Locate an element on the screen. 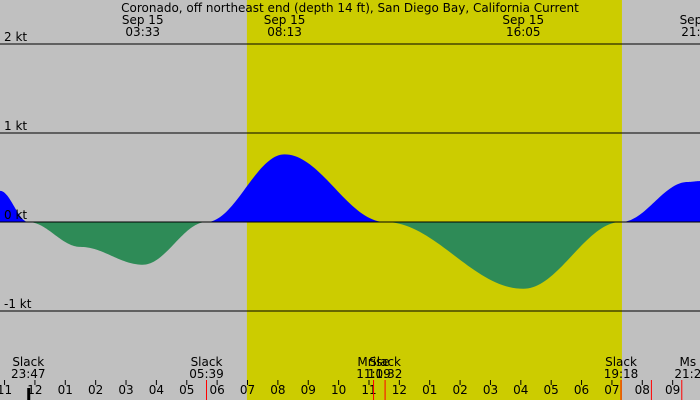 This screenshot has width=700, height=400. bottom-event-time: 11:09 is located at coordinates (373, 374).